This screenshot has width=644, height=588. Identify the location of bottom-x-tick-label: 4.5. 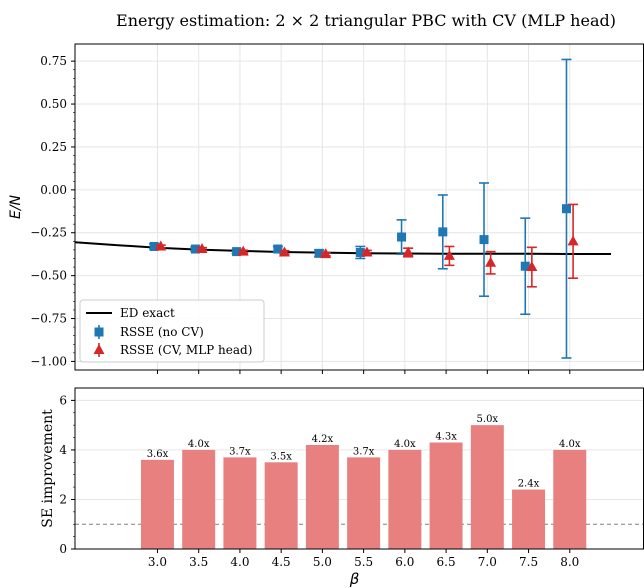
(281, 562).